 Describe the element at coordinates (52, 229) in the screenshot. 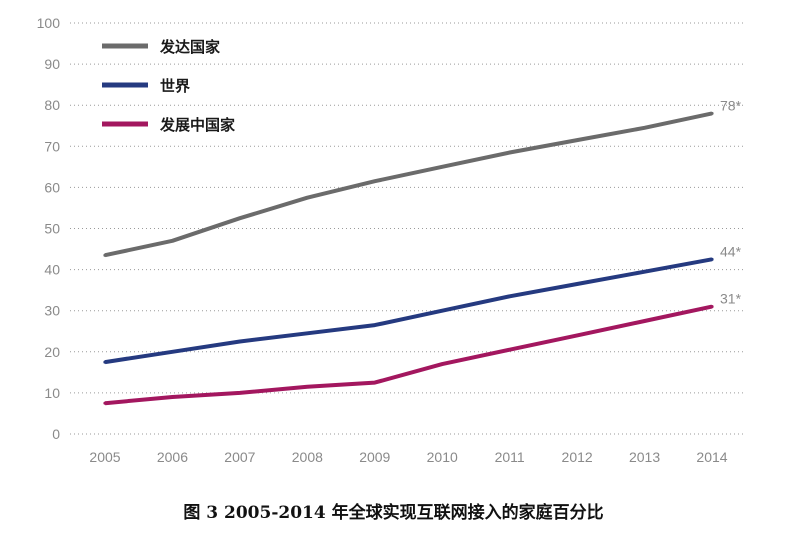

I see `y-tick-label: 50` at that location.